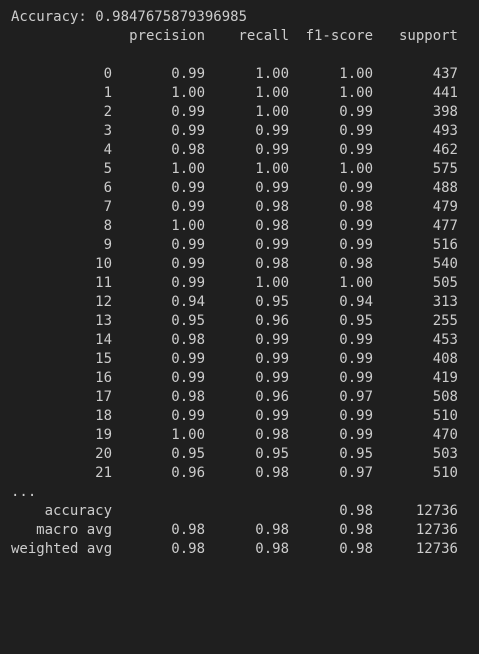 This screenshot has height=654, width=479. Describe the element at coordinates (103, 416) in the screenshot. I see `row-label: 18` at that location.